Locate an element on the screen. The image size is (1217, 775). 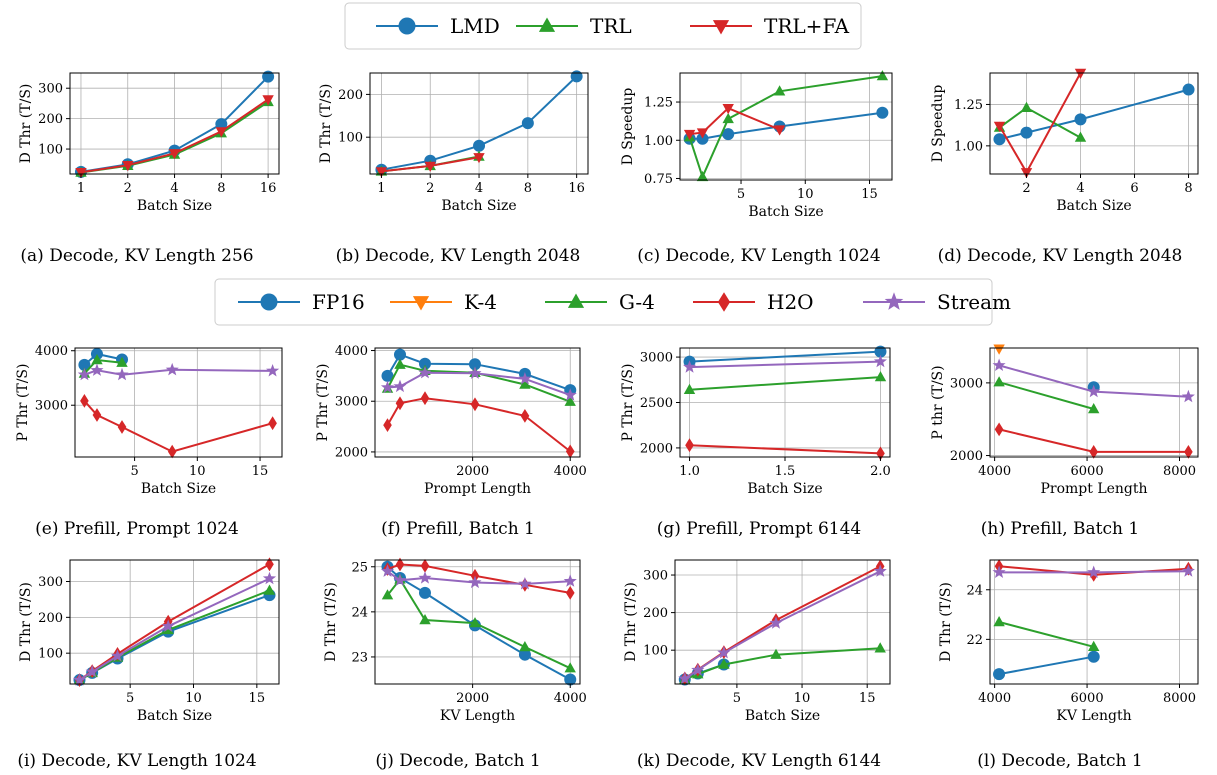
y-tick-label-1: 2500 is located at coordinates (656, 403).